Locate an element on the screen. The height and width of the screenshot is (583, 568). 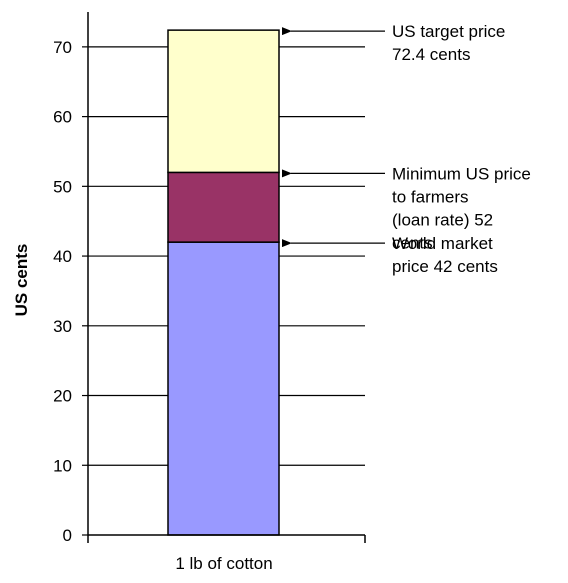
y-tick-label-50: 50 is located at coordinates (62, 186).